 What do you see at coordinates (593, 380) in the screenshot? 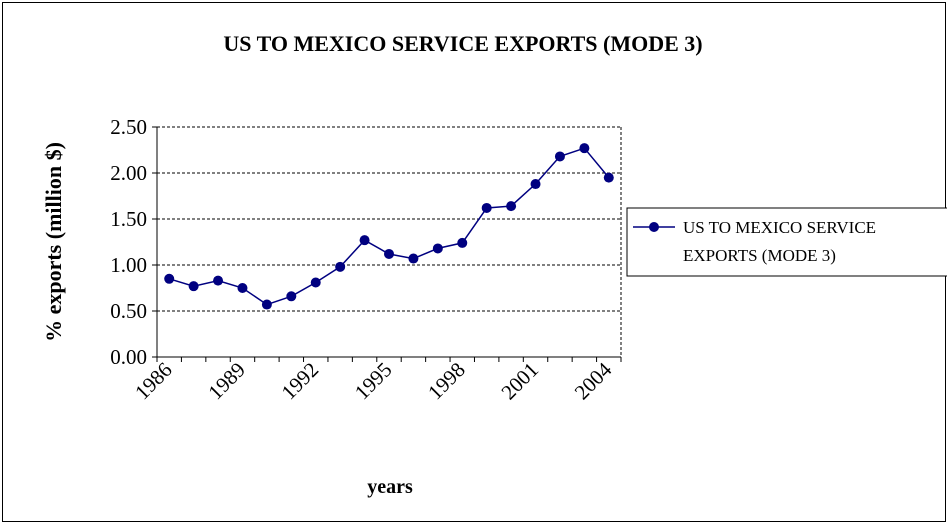
I see `x-tick-label: 2004` at bounding box center [593, 380].